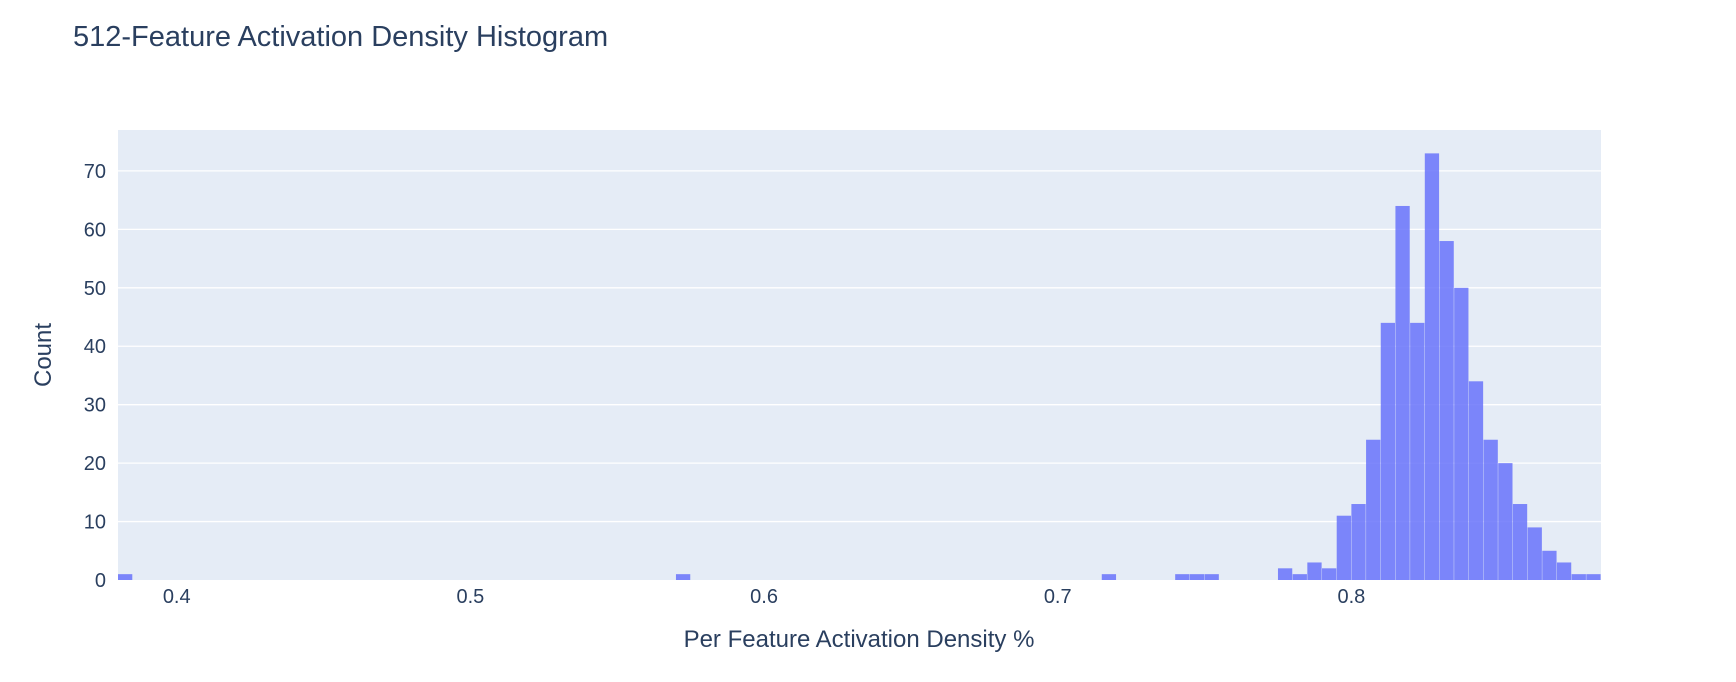 This screenshot has height=682, width=1736. I want to click on x-tick-label: 0.6, so click(764, 597).